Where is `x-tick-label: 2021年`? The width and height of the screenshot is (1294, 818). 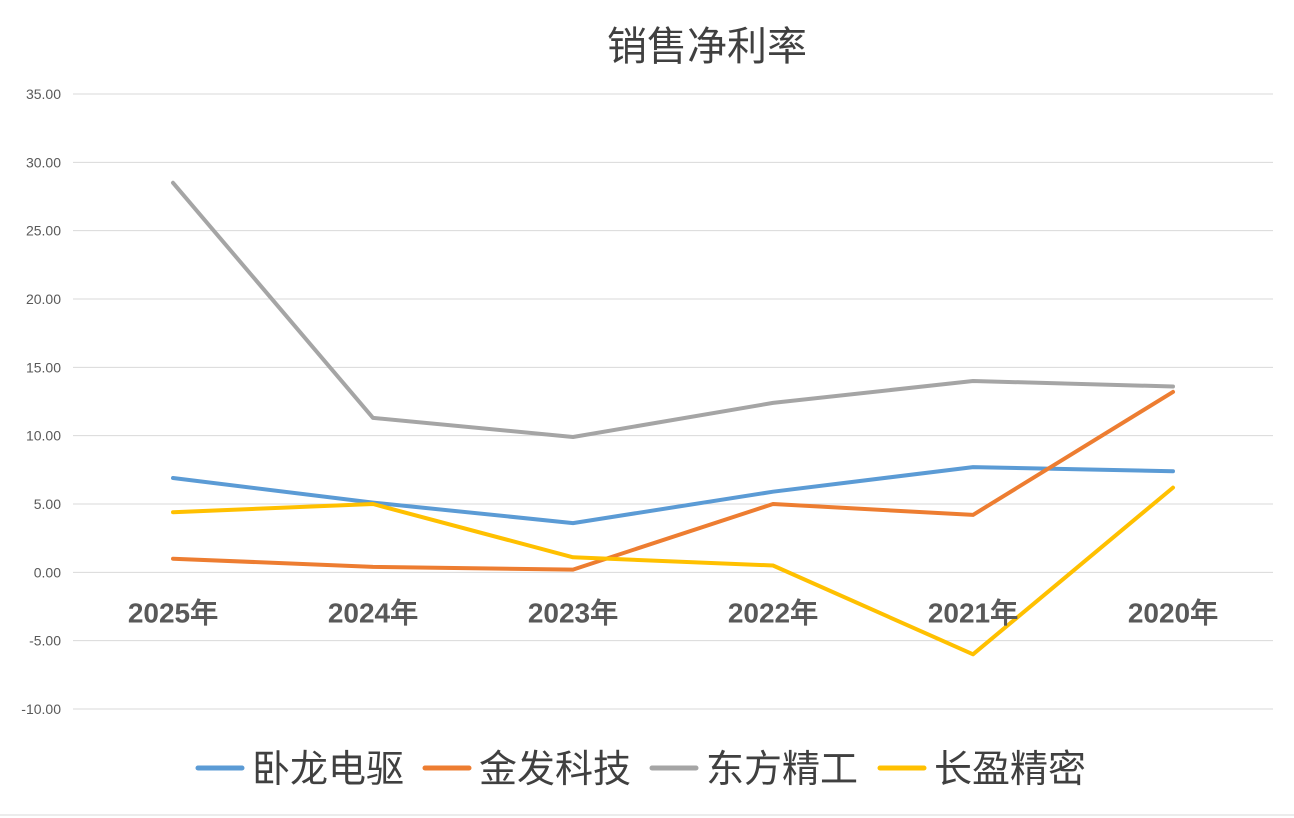 x-tick-label: 2021年 is located at coordinates (973, 612).